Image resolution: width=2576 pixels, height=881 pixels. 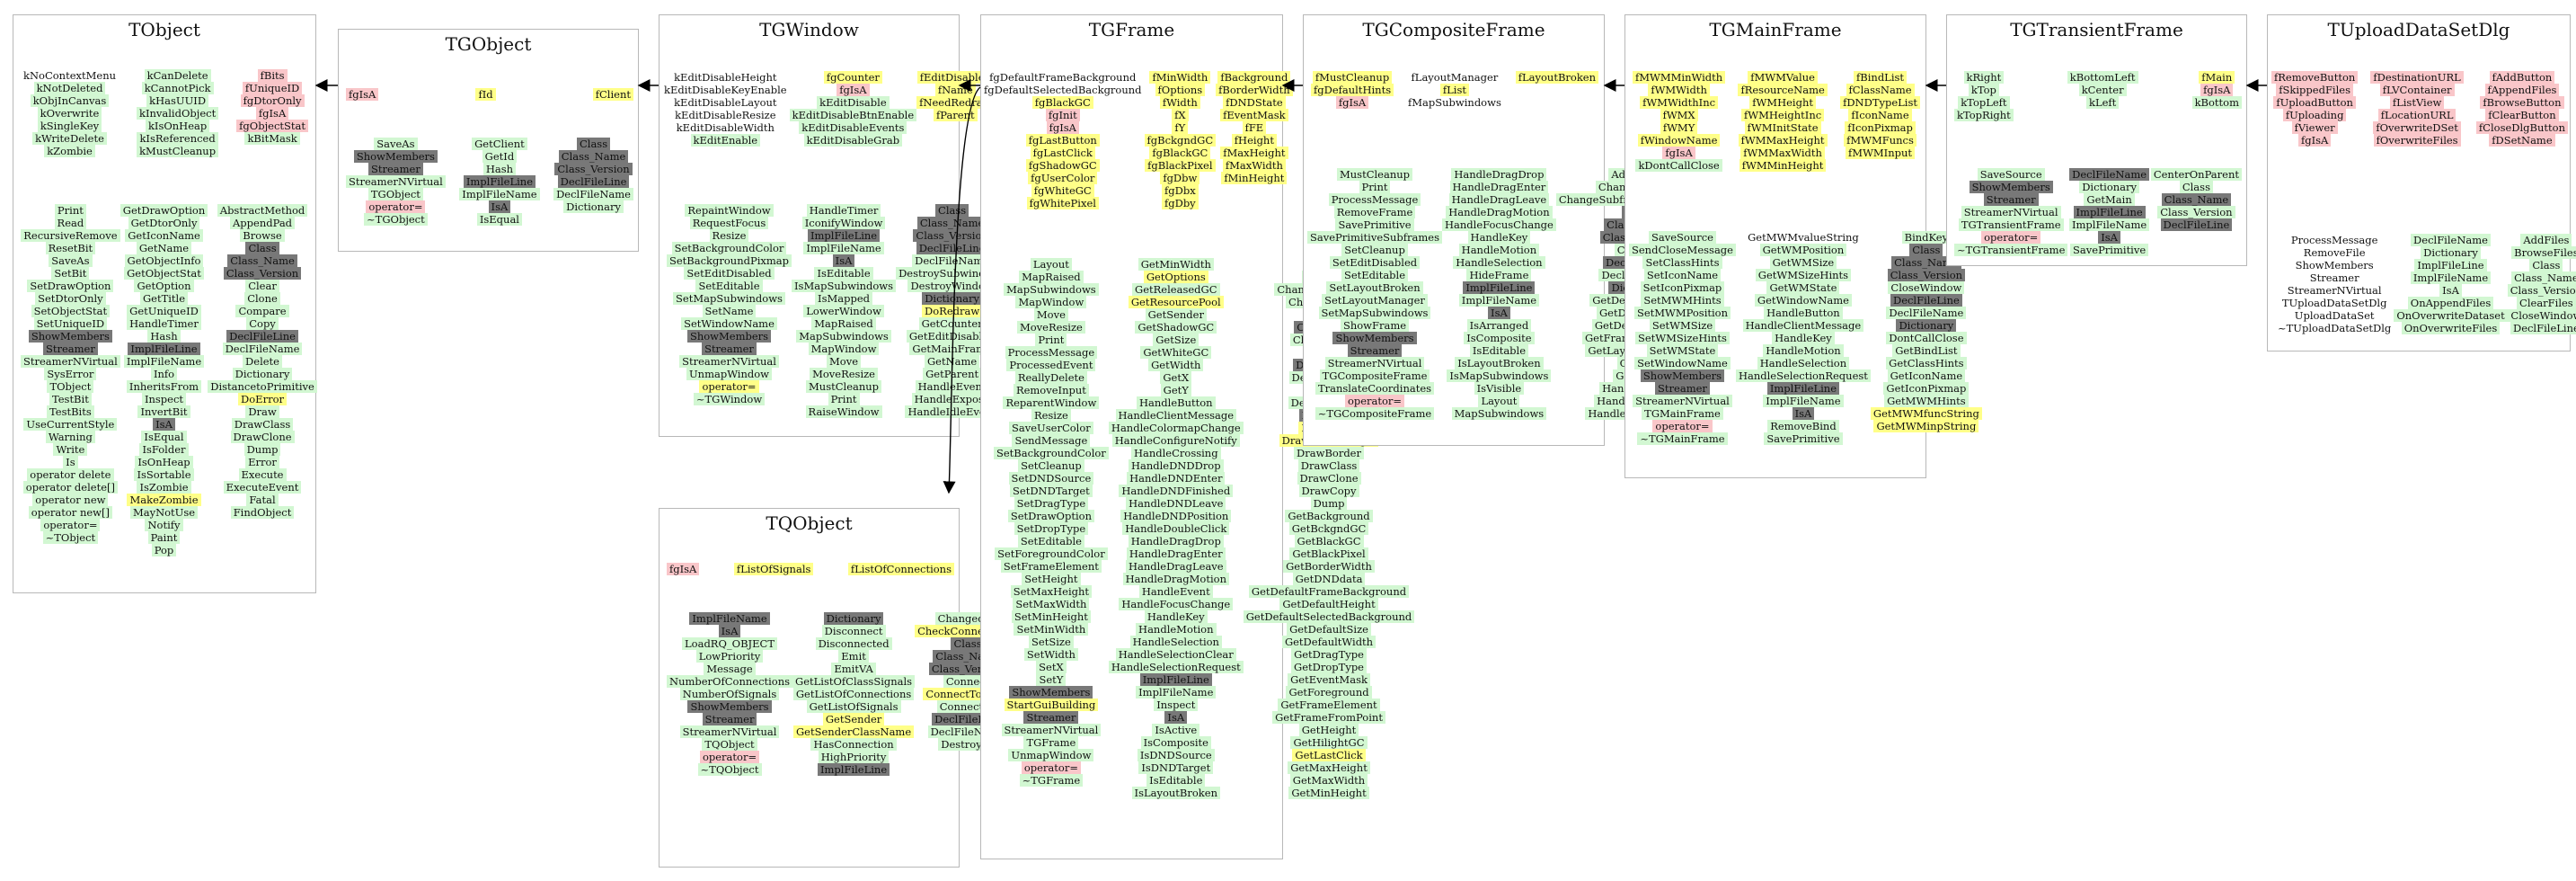 I want to click on class-member: SetMaxHeight, so click(x=1052, y=591).